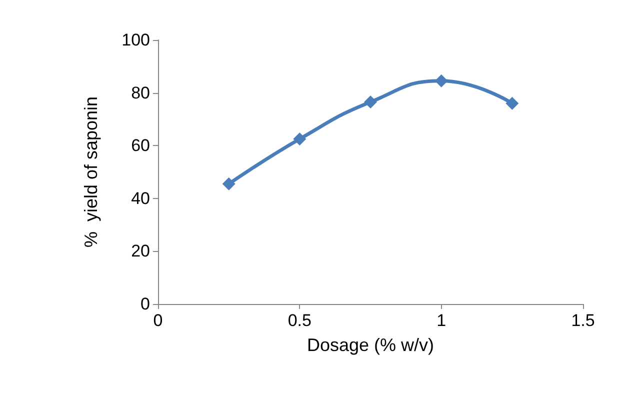 The image size is (619, 403). I want to click on y-tick-label: 100, so click(136, 40).